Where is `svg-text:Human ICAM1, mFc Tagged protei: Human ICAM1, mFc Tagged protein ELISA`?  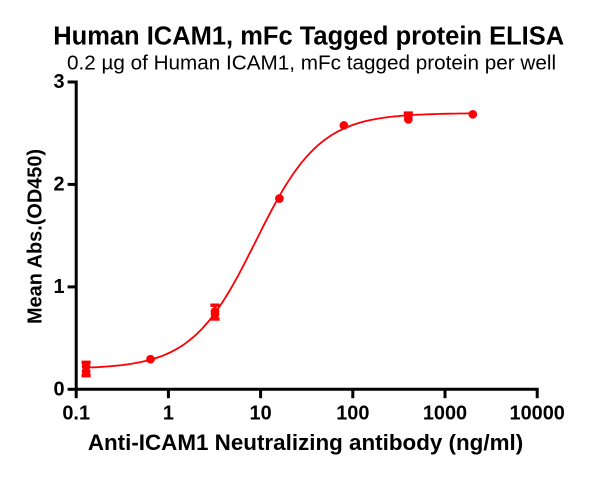
svg-text:Human ICAM1, mFc Tagged protei: Human ICAM1, mFc Tagged protein ELISA is located at coordinates (308, 37).